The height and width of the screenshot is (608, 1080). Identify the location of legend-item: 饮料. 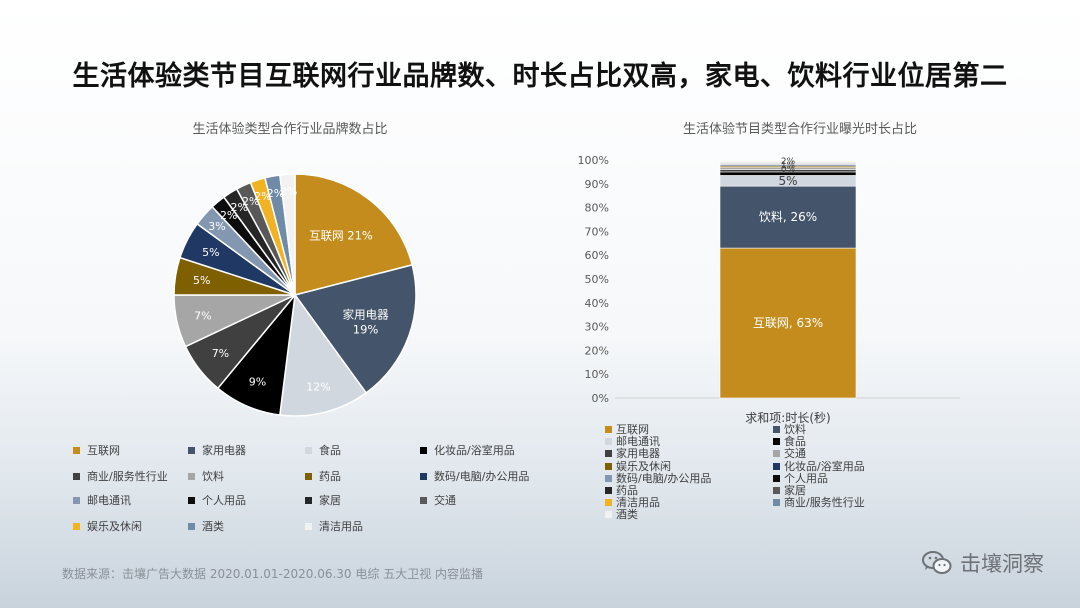
(789, 429).